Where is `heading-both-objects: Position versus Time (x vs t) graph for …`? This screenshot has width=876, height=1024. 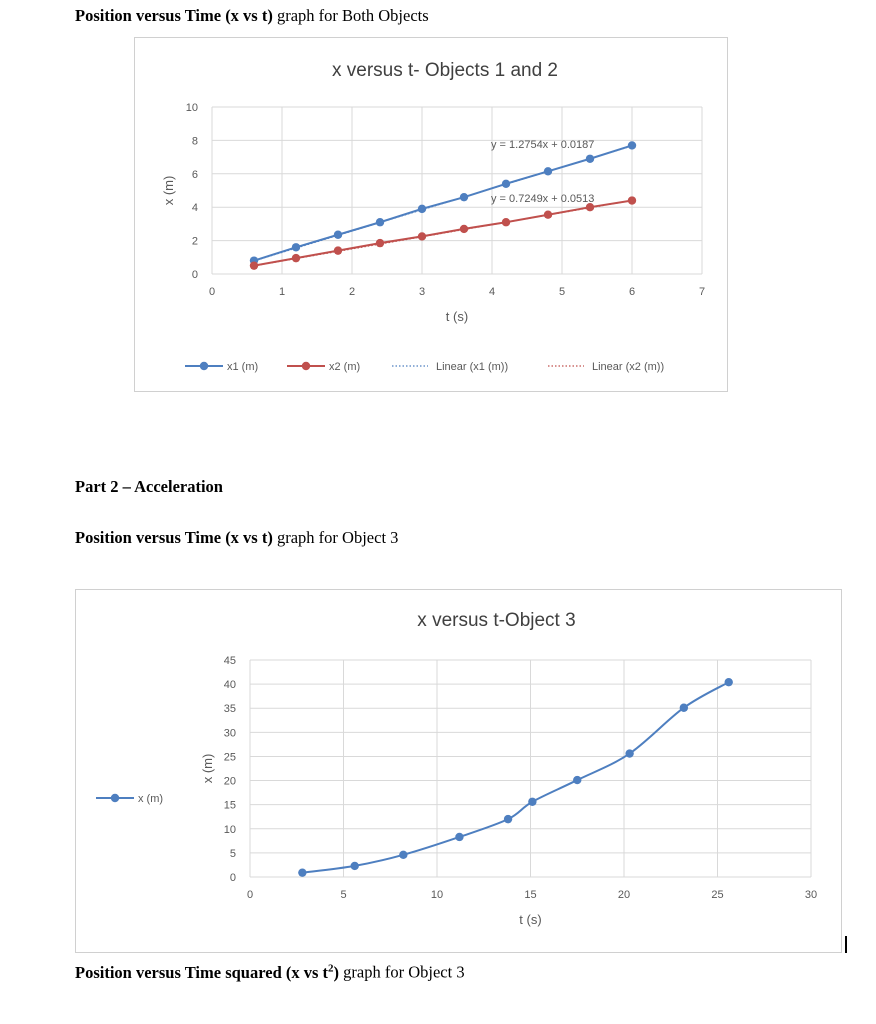
heading-both-objects: Position versus Time (x vs t) graph for … is located at coordinates (252, 16).